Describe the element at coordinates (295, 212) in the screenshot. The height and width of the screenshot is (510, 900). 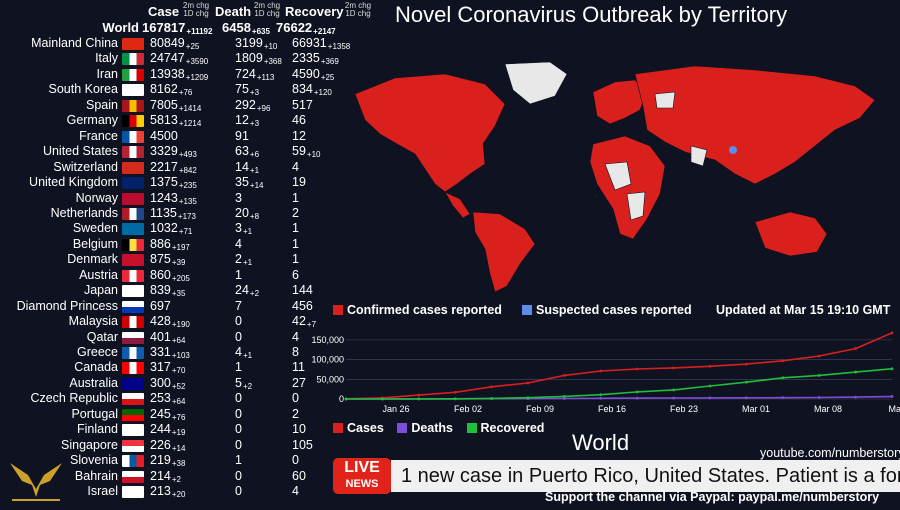
I see `recovery-count: 2` at that location.